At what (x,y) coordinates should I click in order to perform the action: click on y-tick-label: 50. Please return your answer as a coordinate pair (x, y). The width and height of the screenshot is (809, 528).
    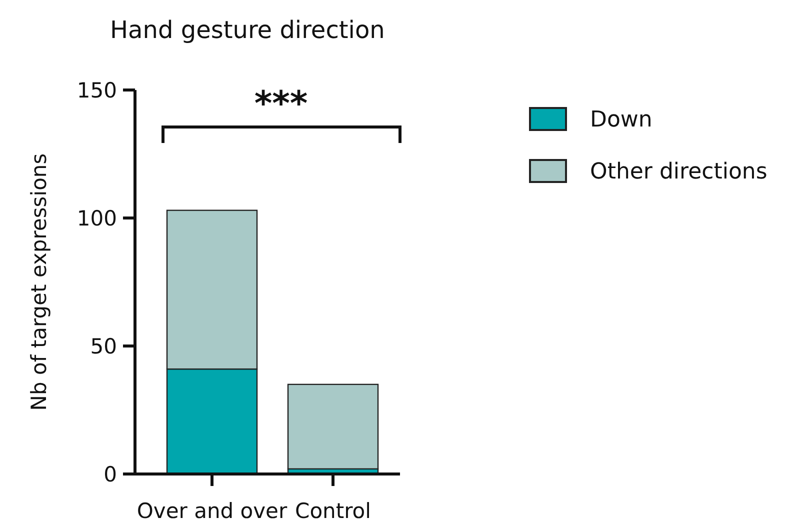
    Looking at the image, I should click on (103, 346).